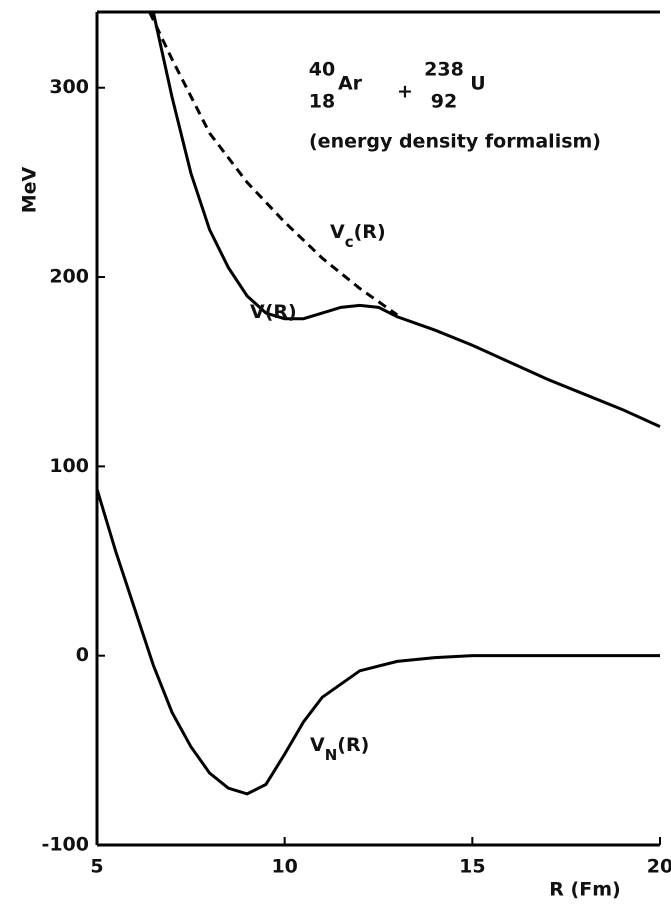 This screenshot has width=671, height=905. Describe the element at coordinates (82, 655) in the screenshot. I see `y-tick-label: 0` at that location.